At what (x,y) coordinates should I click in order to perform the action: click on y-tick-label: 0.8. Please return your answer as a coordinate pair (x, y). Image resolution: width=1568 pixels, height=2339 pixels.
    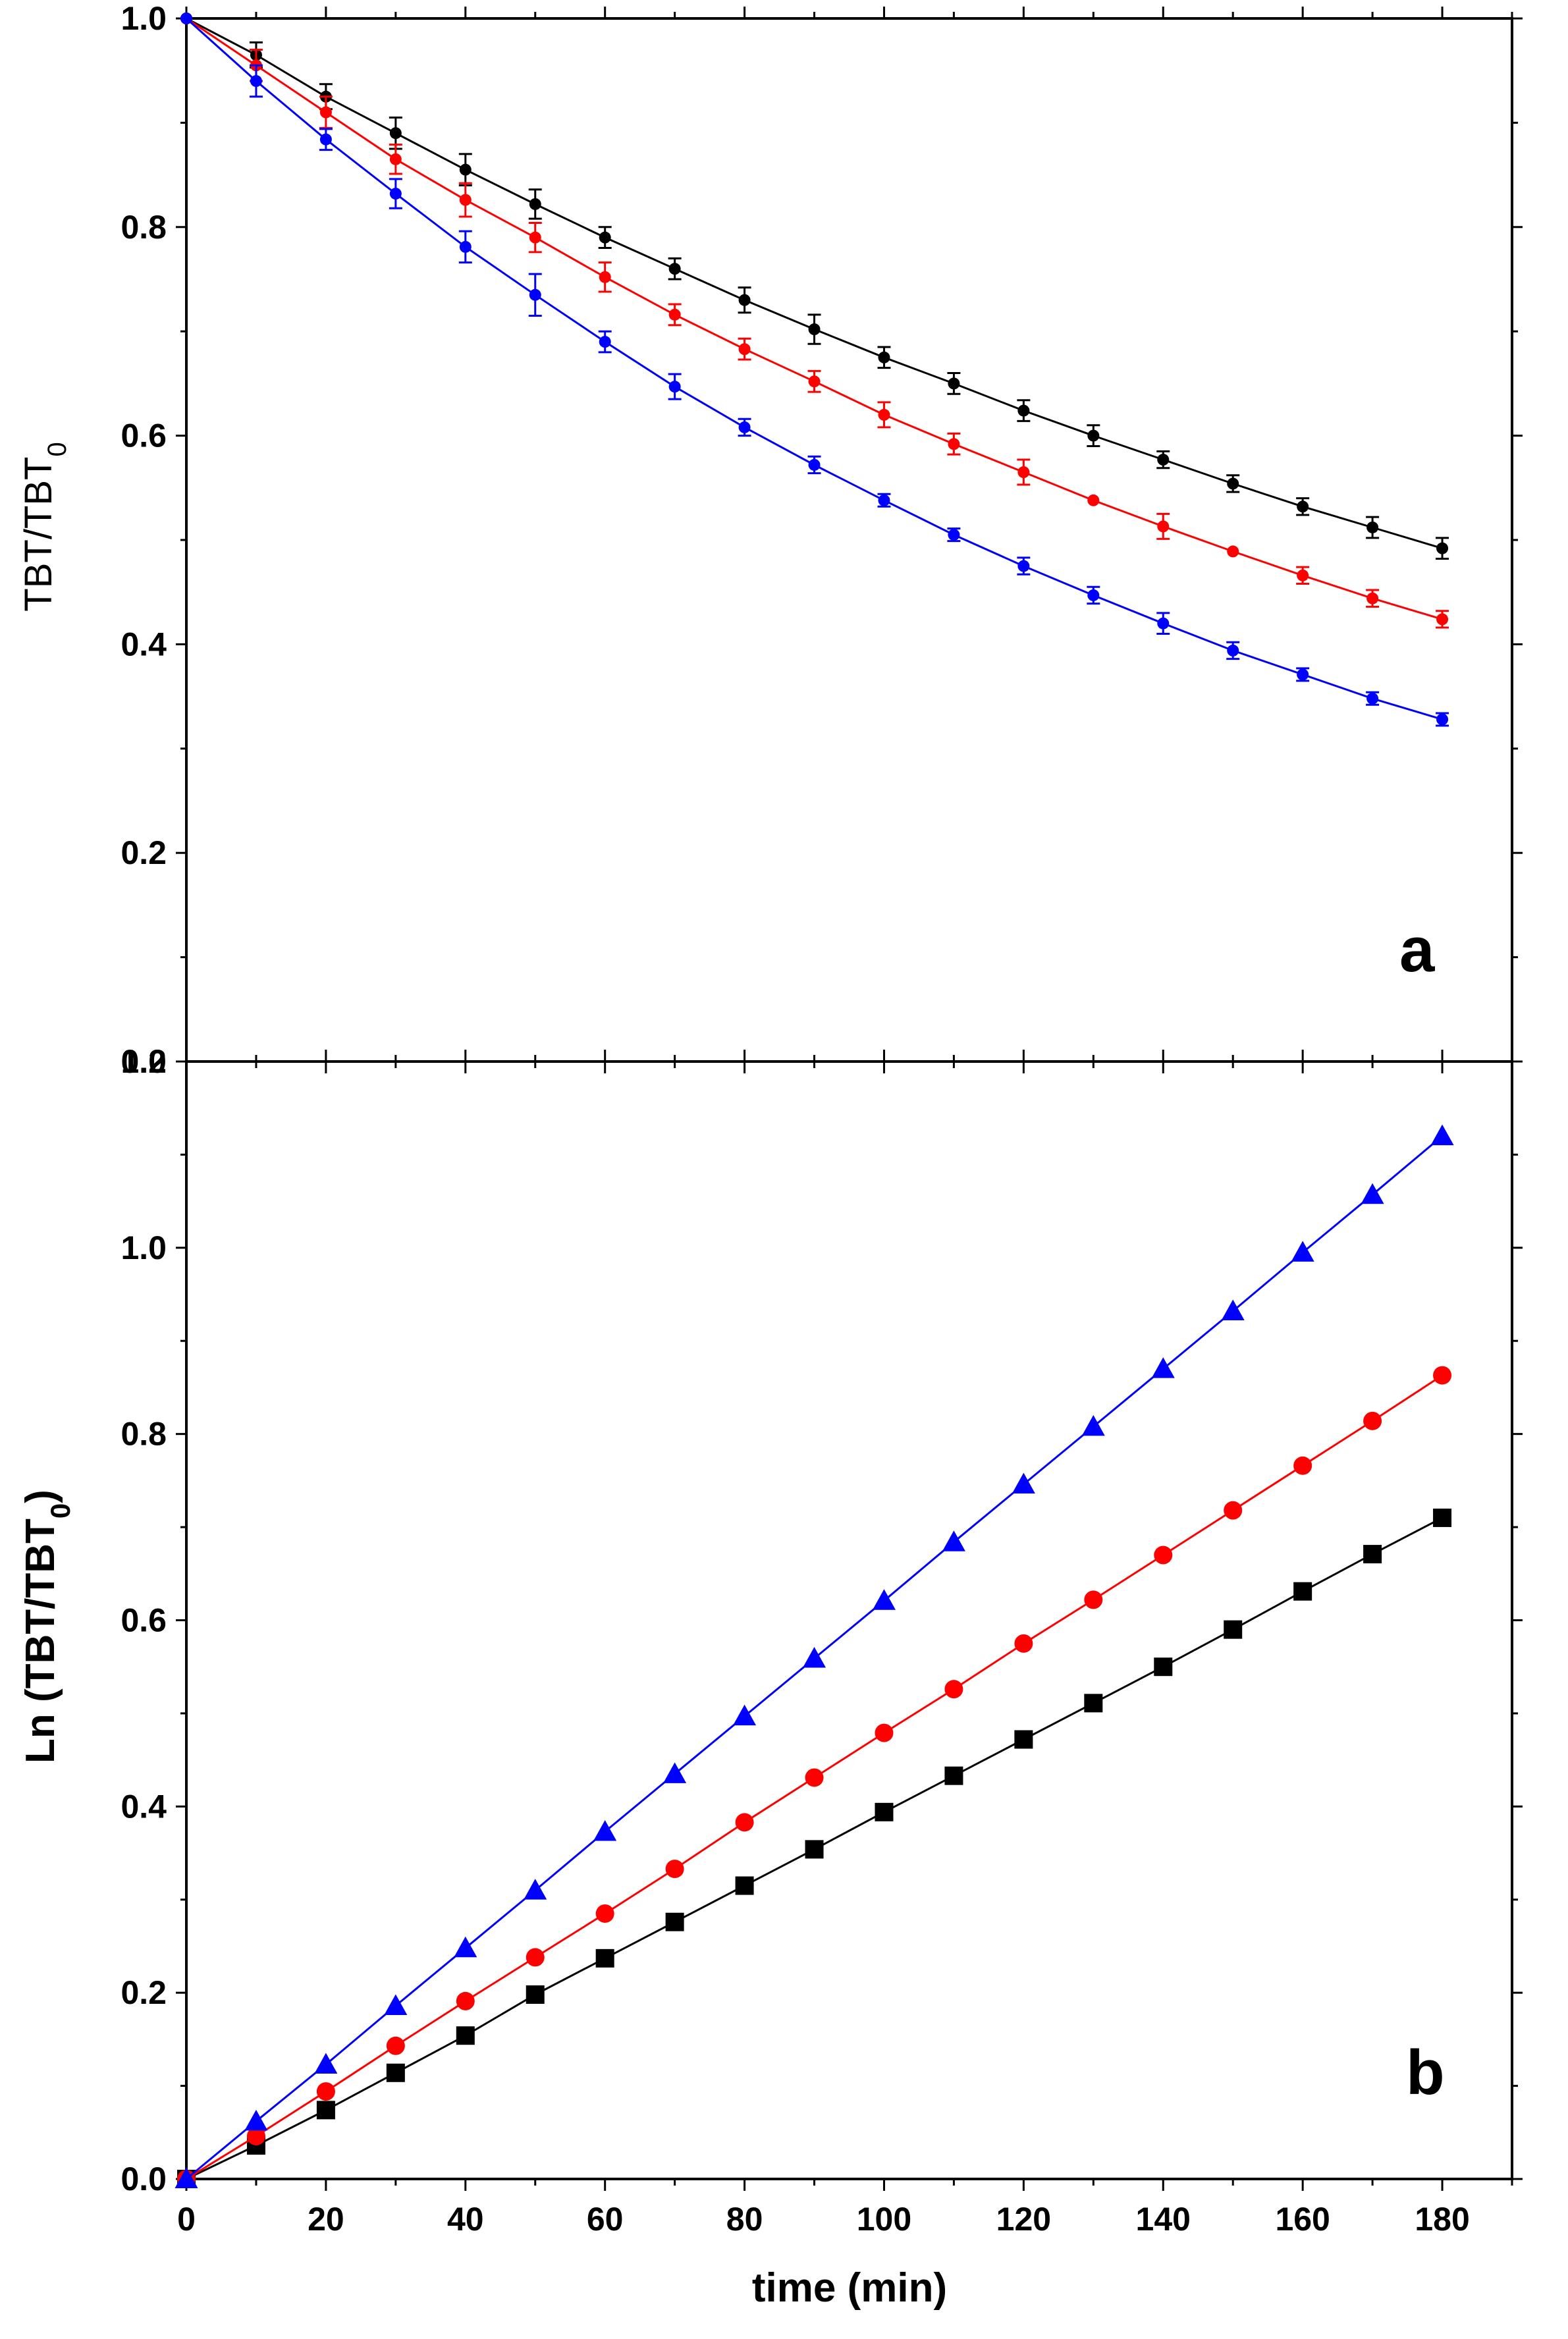
    Looking at the image, I should click on (144, 227).